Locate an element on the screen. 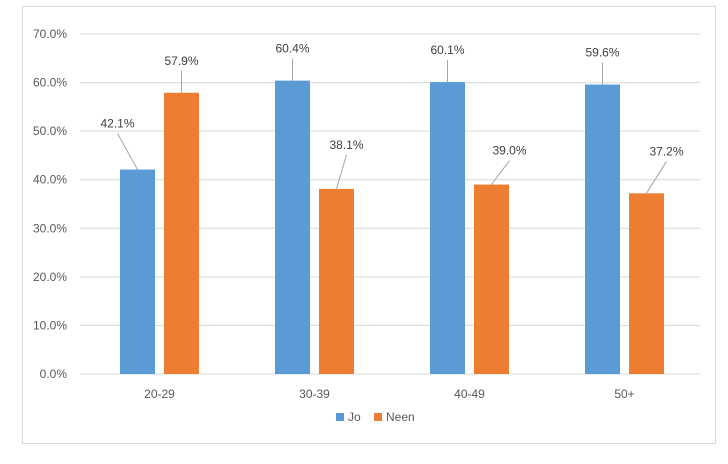 The width and height of the screenshot is (728, 464). legend: Jo Neen is located at coordinates (375, 417).